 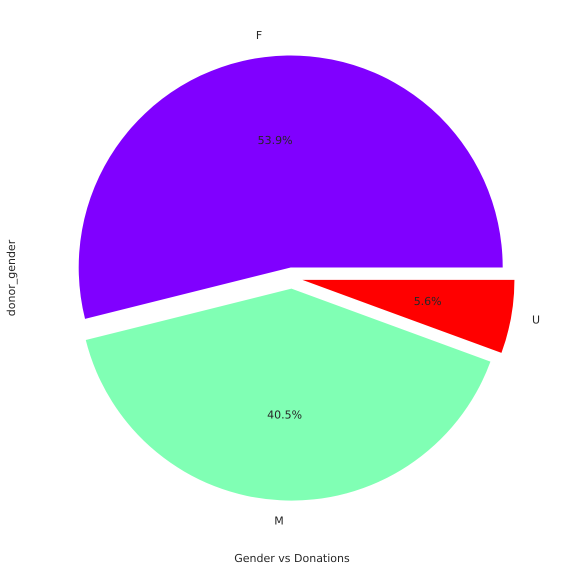 I want to click on text: Gender vs Donations, so click(x=292, y=559).